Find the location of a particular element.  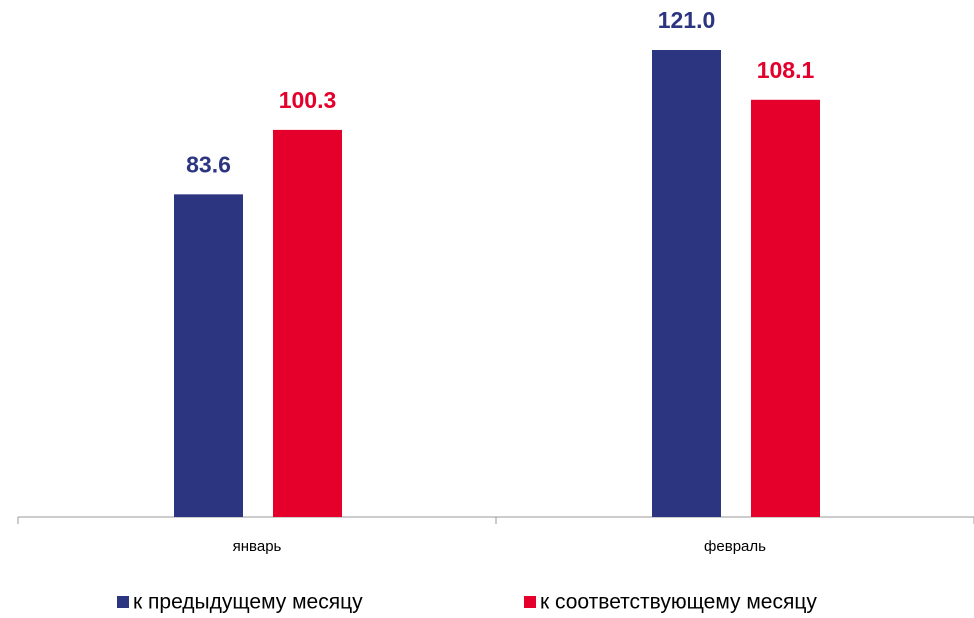

x-tick-label: январь is located at coordinates (257, 546).